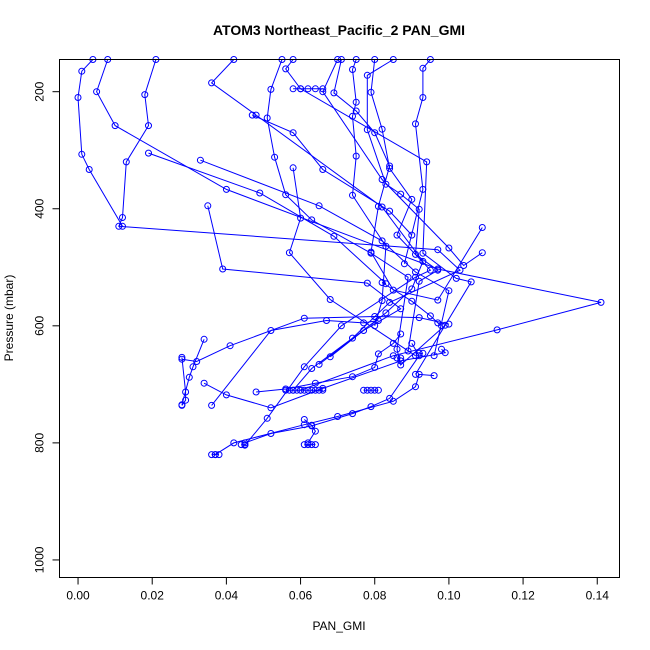 Image resolution: width=650 pixels, height=650 pixels. What do you see at coordinates (339, 30) in the screenshot?
I see `chart-title: ATOM3 Northeast_Pacific_2 PAN_GMI` at bounding box center [339, 30].